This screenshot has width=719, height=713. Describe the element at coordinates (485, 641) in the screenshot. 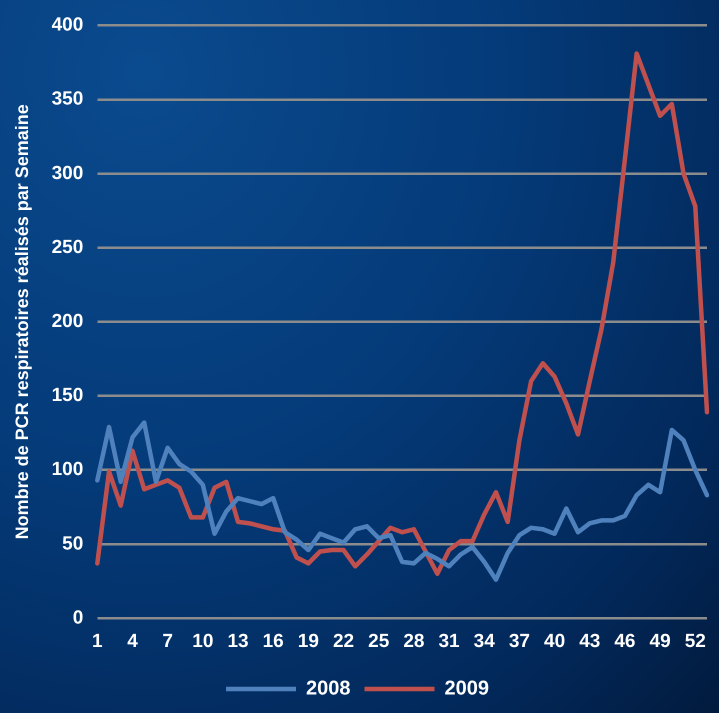

I see `x-tick-label: 34` at that location.